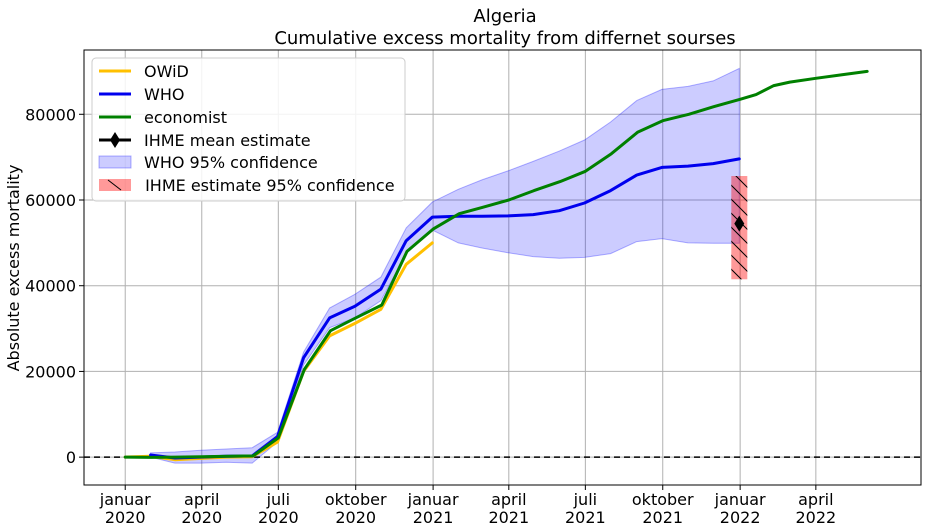  I want to click on legend-label-who-ci: WHO 95% confidence, so click(231, 162).